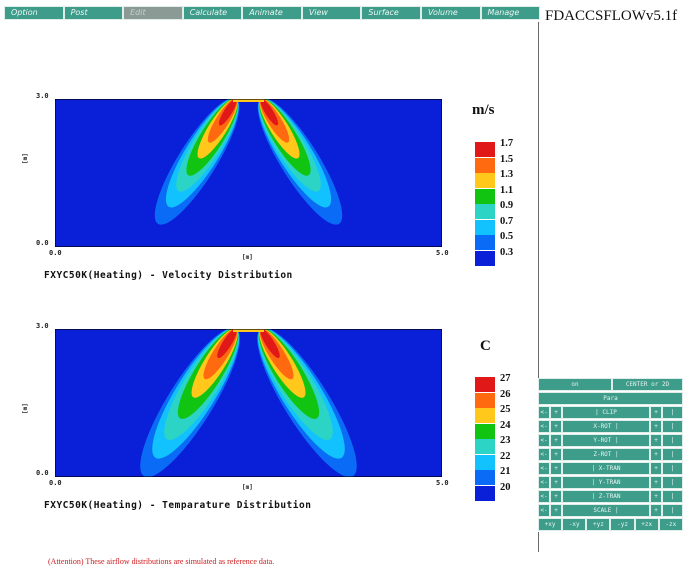 This screenshot has height=571, width=683. What do you see at coordinates (606, 496) in the screenshot?
I see `control-6-2: | Z-TRAN` at bounding box center [606, 496].